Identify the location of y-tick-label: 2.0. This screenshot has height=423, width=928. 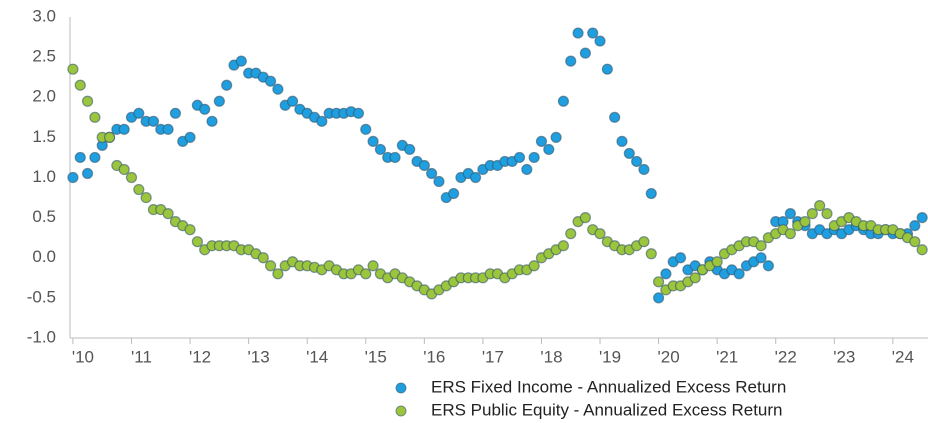
(44, 96).